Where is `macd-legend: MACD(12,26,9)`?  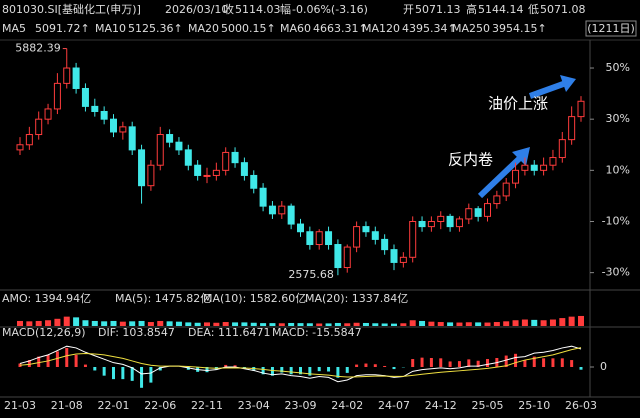 macd-legend: MACD(12,26,9) is located at coordinates (44, 332).